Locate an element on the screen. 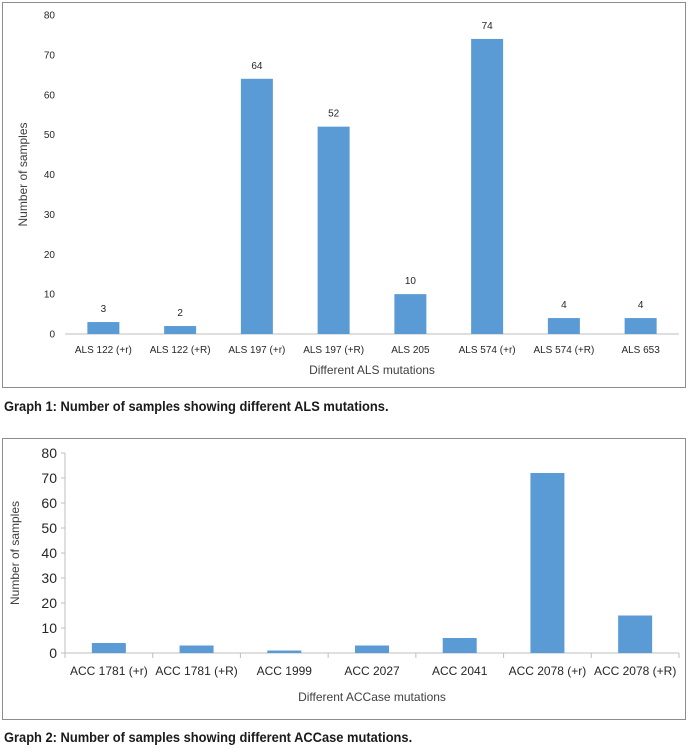 The image size is (689, 754). x-tick-label: ACC 2078 (+r) is located at coordinates (548, 671).